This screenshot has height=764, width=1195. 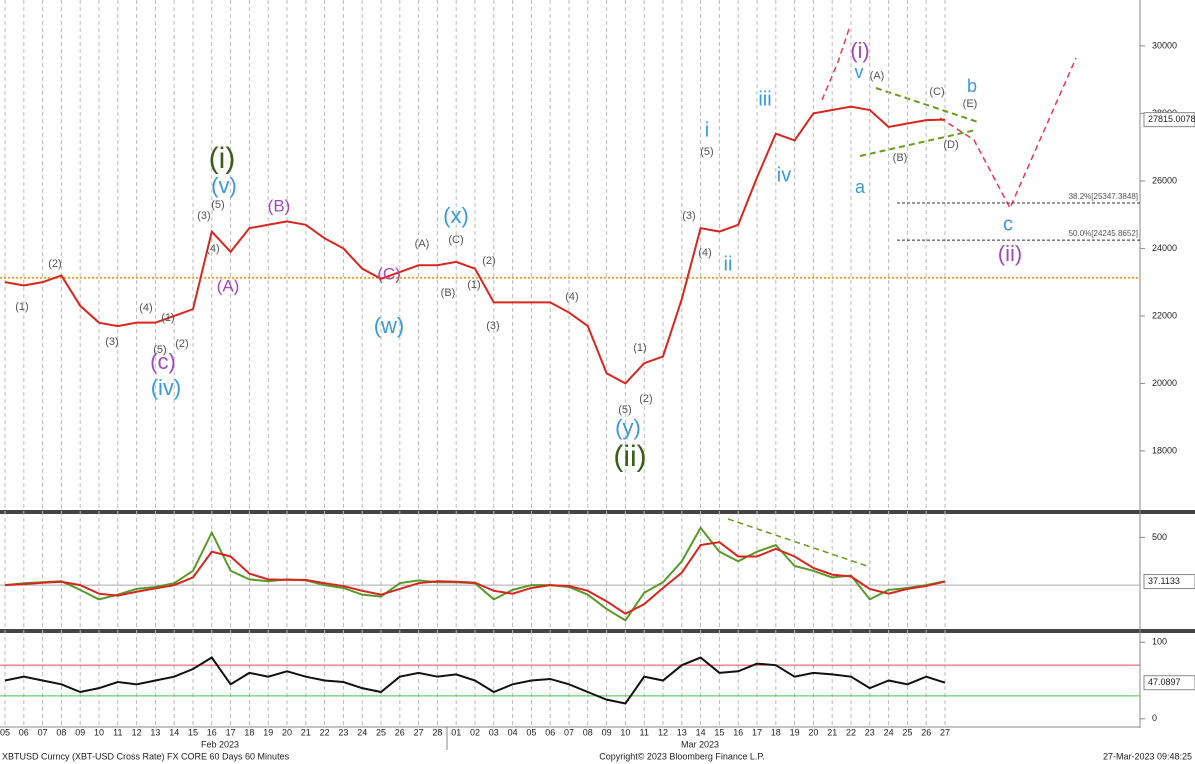 What do you see at coordinates (1147, 756) in the screenshot?
I see `footer-right: 27-Mar-2023 09:48:25` at bounding box center [1147, 756].